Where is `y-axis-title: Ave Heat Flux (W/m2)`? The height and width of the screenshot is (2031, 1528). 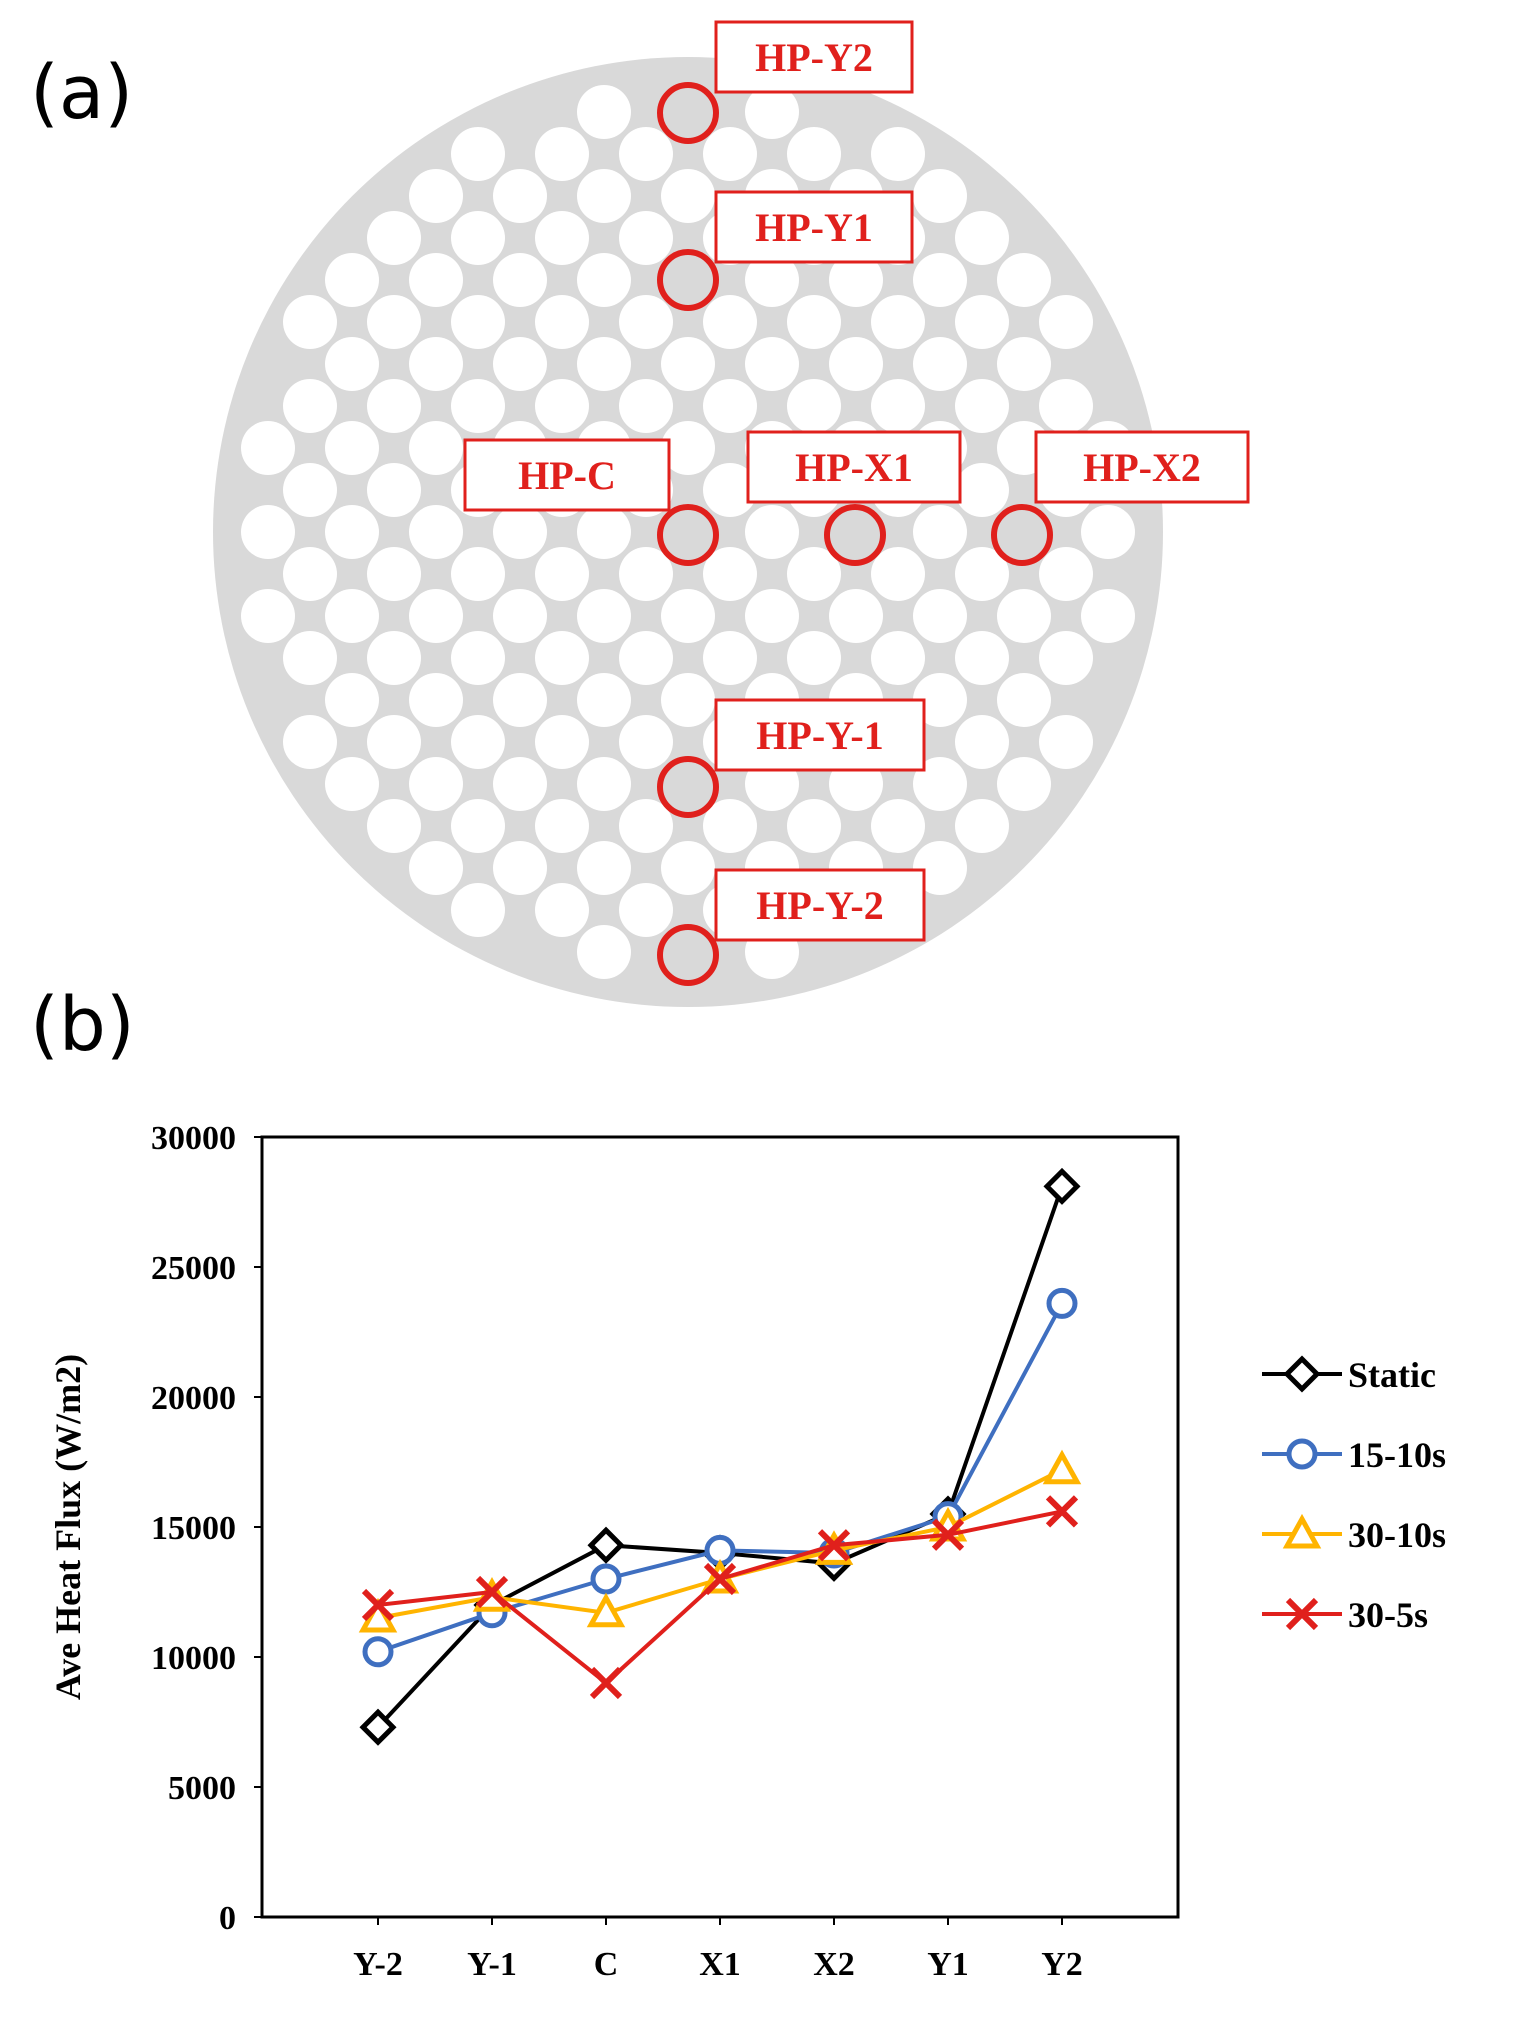
y-axis-title: Ave Heat Flux (W/m2) is located at coordinates (68, 1527).